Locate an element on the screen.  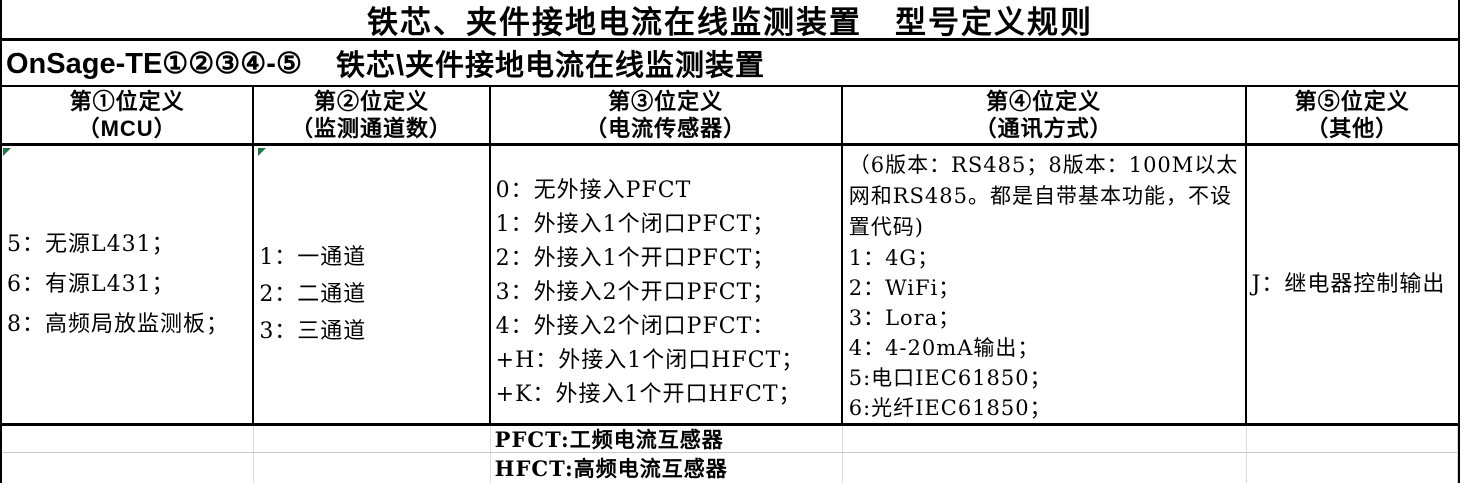
header-cell-mcu: 第①位定义 （MCU） is located at coordinates (128, 115).